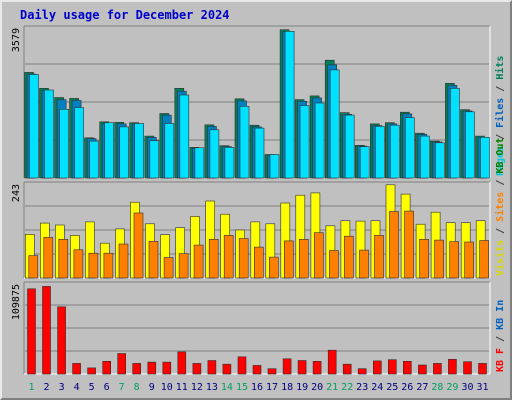 Image resolution: width=512 pixels, height=400 pixels. Describe the element at coordinates (137, 387) in the screenshot. I see `x-tick-label-day-8: 8` at that location.